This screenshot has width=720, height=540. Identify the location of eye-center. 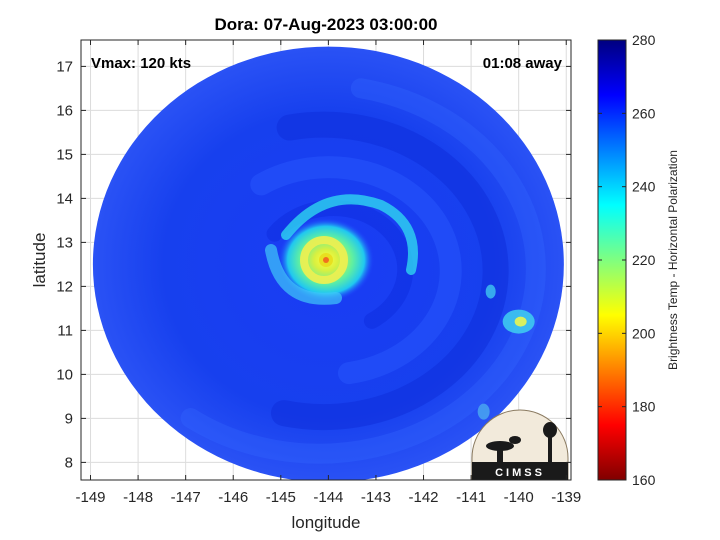
(326, 260).